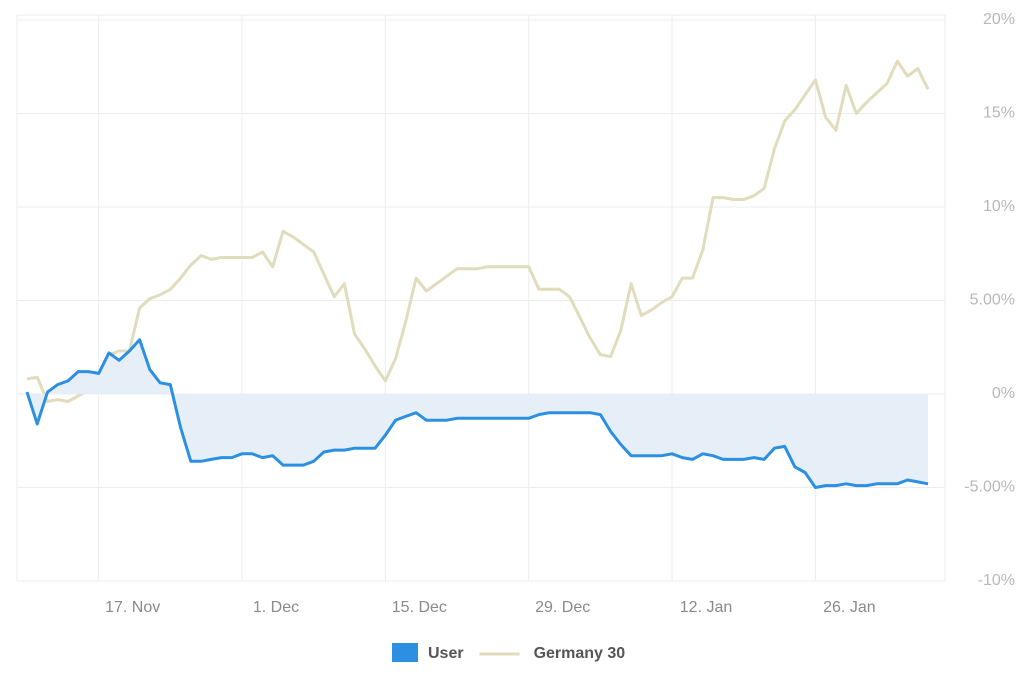  Describe the element at coordinates (706, 607) in the screenshot. I see `x-tick-label: 12. Jan` at that location.